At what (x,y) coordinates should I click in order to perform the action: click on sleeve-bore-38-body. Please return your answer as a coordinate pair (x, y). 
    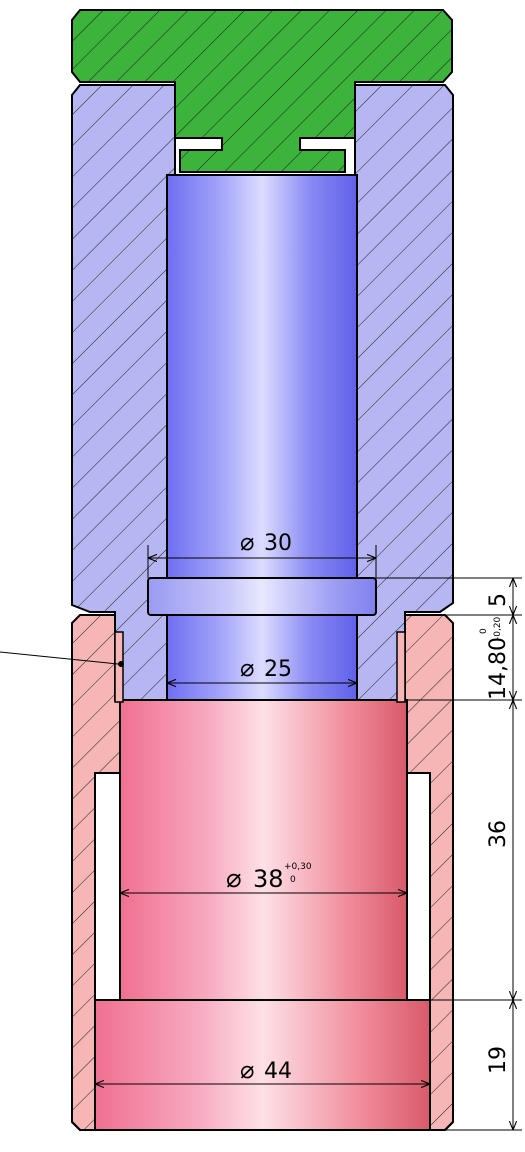
    Looking at the image, I should click on (263, 850).